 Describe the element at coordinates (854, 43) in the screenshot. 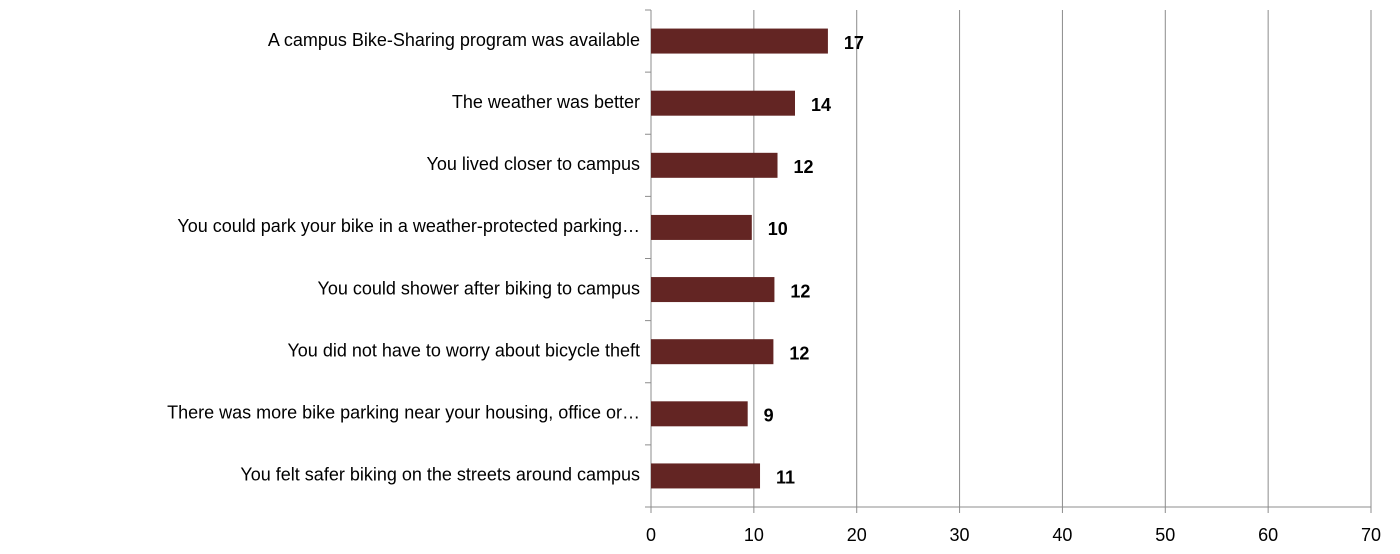

I see `value-label: 17` at that location.